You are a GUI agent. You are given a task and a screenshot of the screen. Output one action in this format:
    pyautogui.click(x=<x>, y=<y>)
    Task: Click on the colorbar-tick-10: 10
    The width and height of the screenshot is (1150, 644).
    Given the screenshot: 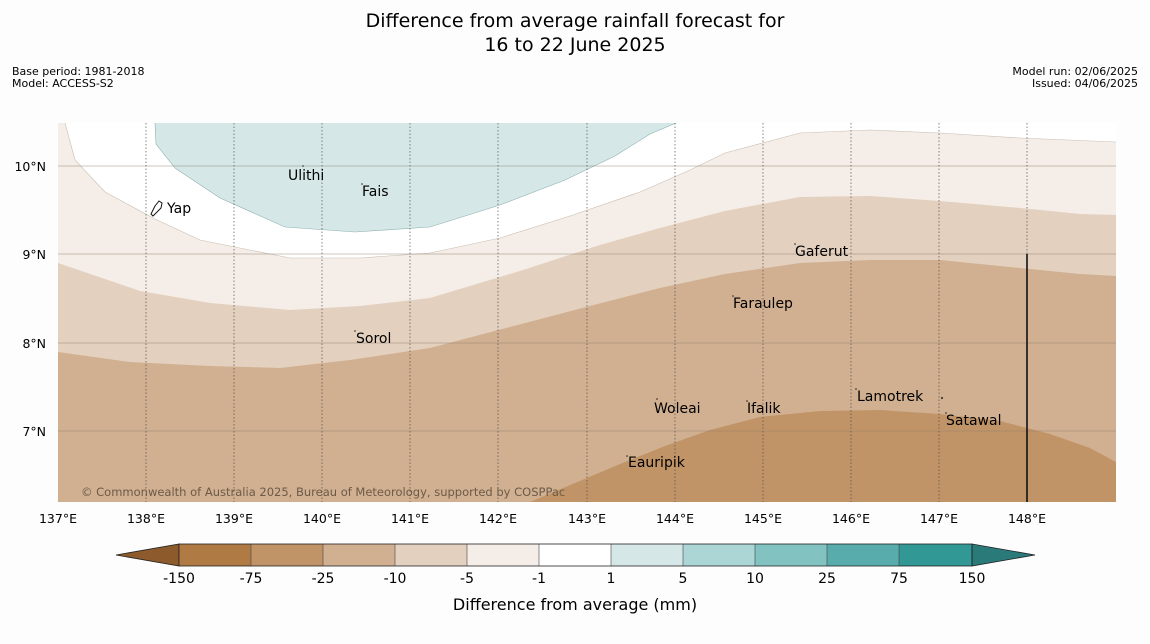 What is the action you would take?
    pyautogui.click(x=755, y=579)
    